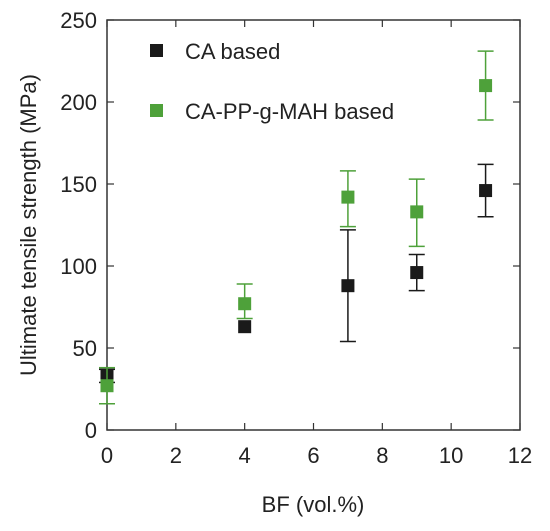 This screenshot has height=531, width=550. What do you see at coordinates (156, 110) in the screenshot?
I see `legend-swatch-ca-pp-g-mah-based` at bounding box center [156, 110].